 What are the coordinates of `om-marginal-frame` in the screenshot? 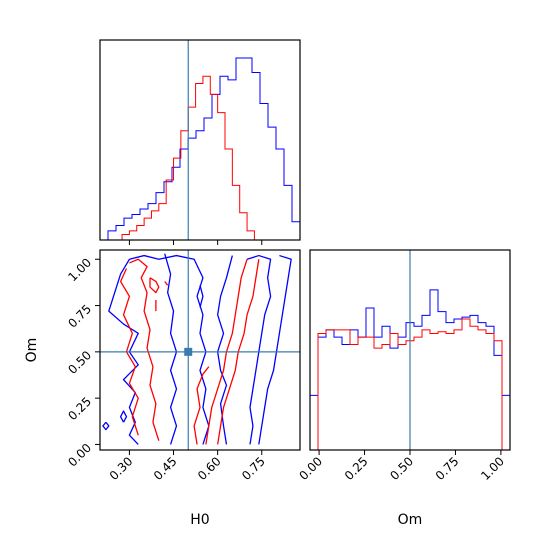 It's located at (410, 350).